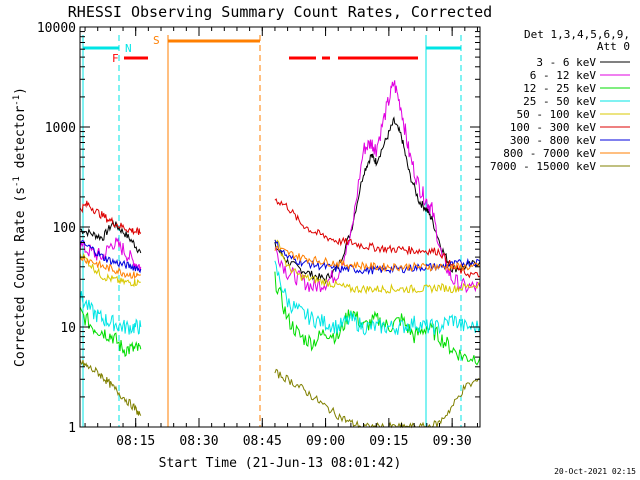 The height and width of the screenshot is (480, 640). I want to click on x-tick-label: 08:45, so click(262, 441).